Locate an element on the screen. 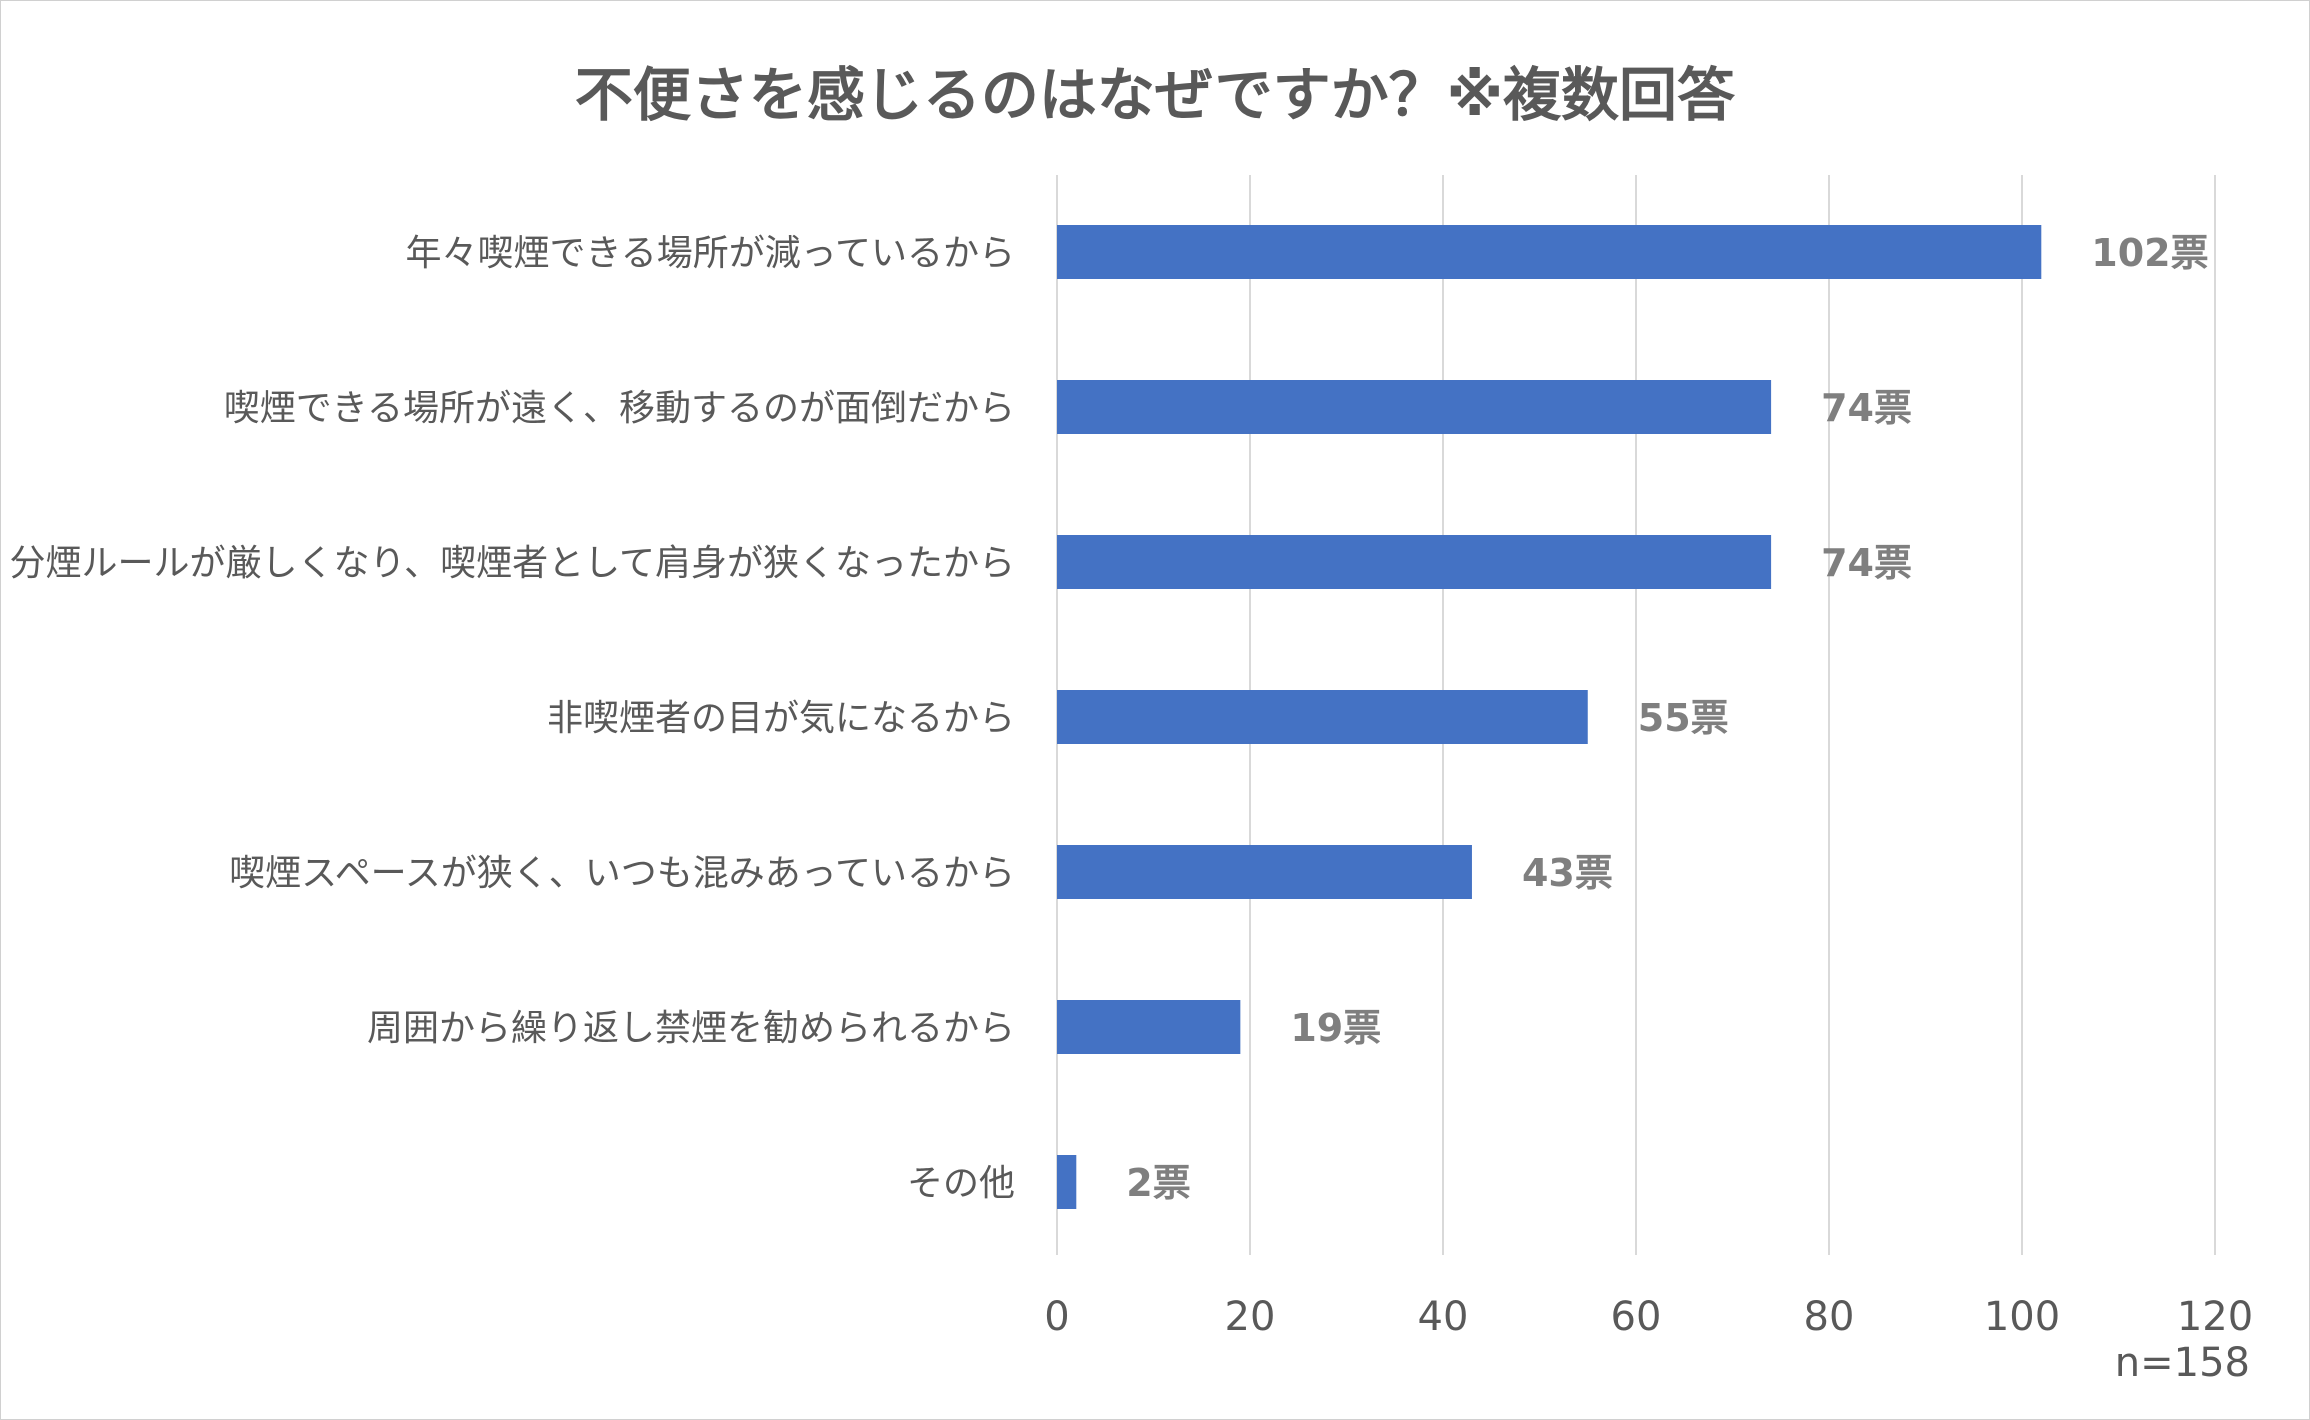 This screenshot has height=1420, width=2310. category-label: 分煙ルールが厳しくなり、喫煙者として肩身が狭くなったから is located at coordinates (512, 563).